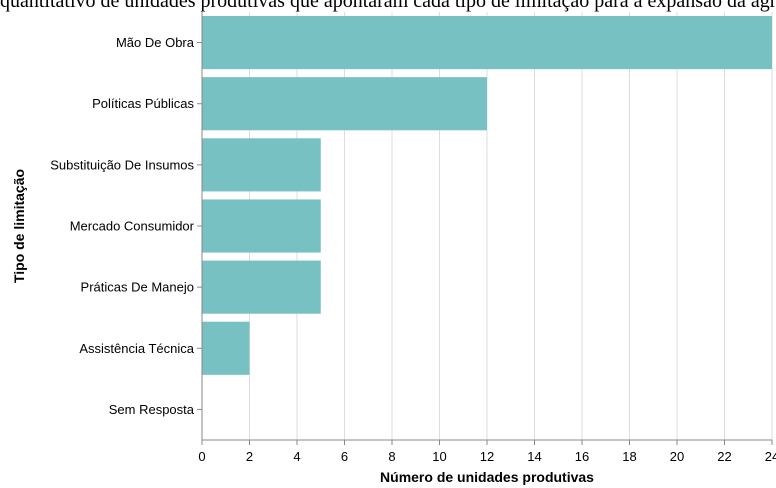 This screenshot has height=488, width=776. What do you see at coordinates (582, 456) in the screenshot?
I see `x-tick-label: 16` at bounding box center [582, 456].